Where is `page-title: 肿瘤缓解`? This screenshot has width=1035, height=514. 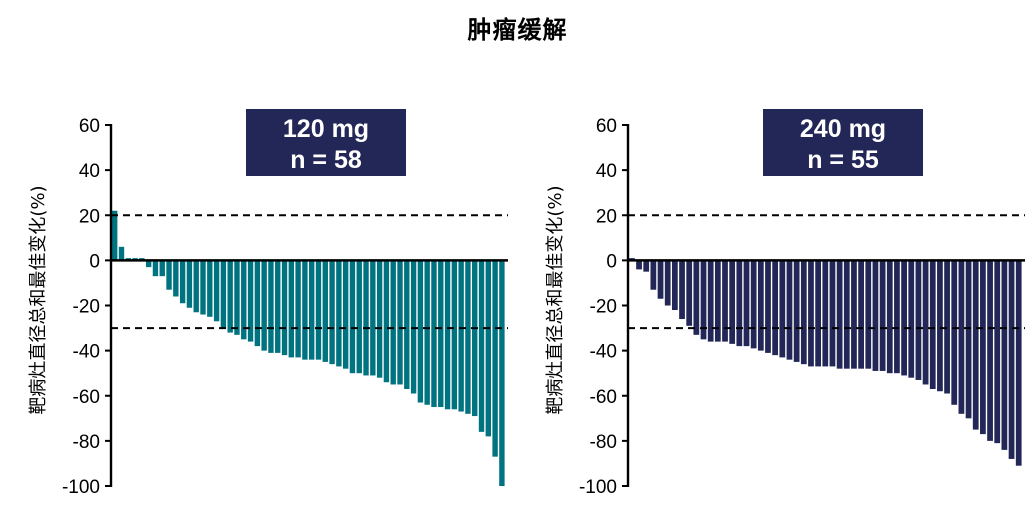 page-title: 肿瘤缓解 is located at coordinates (517, 30).